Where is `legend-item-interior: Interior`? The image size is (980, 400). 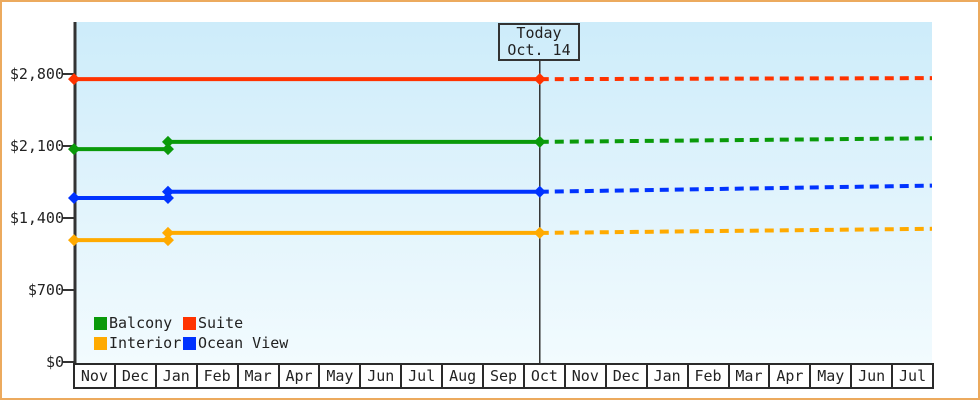
legend-item-interior: Interior is located at coordinates (138, 343).